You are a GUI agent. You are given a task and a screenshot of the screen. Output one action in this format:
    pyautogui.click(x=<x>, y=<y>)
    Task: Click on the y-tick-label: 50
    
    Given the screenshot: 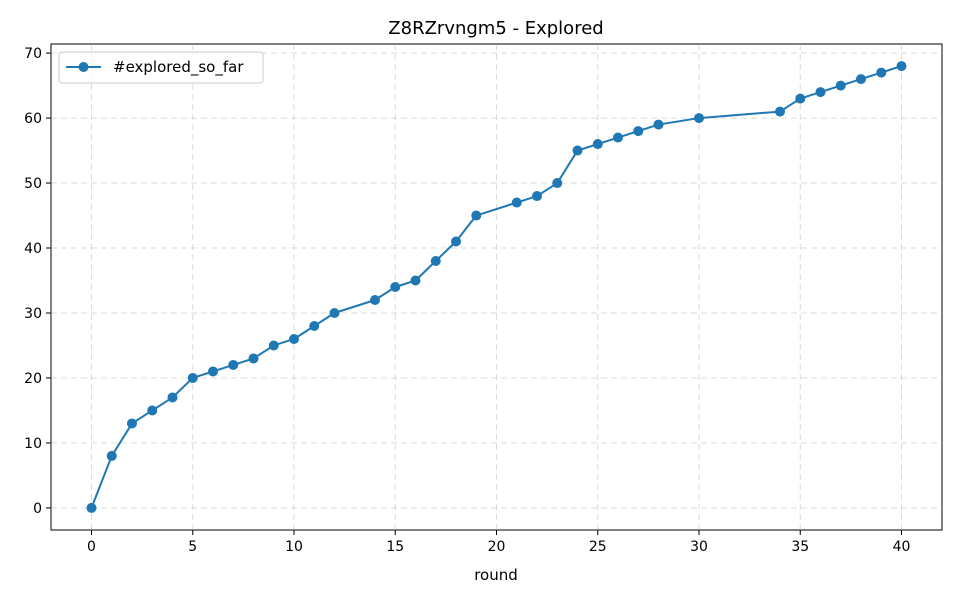 What is the action you would take?
    pyautogui.click(x=33, y=184)
    